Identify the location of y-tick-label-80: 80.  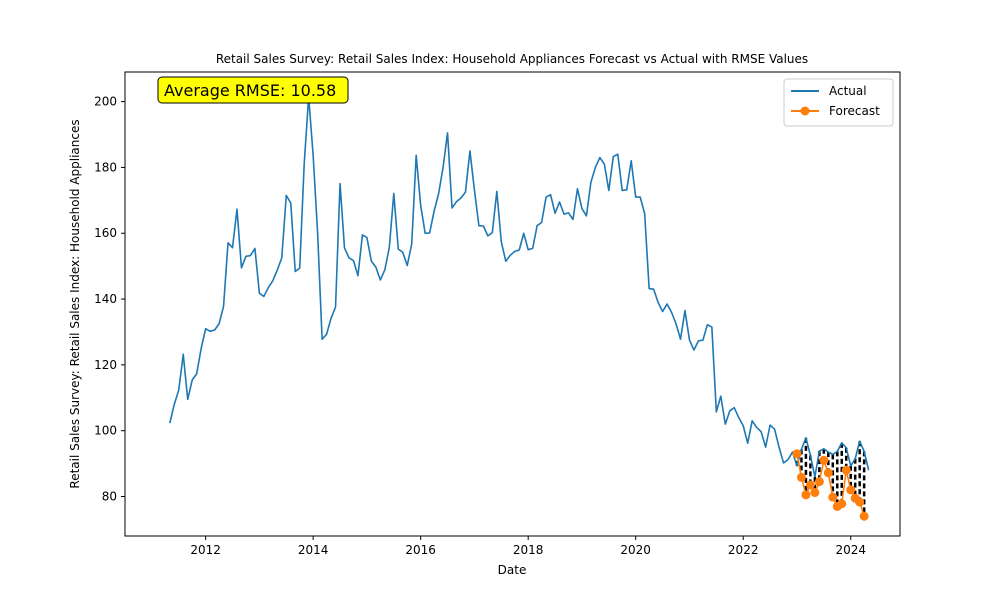
(109, 497).